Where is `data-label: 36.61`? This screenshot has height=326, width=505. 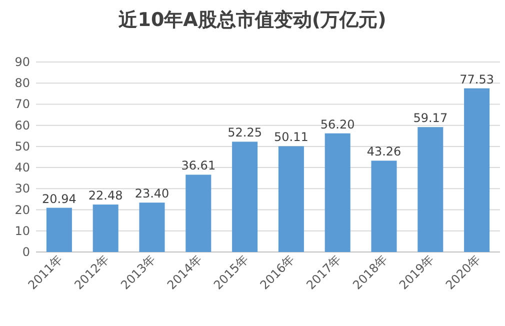
data-label: 36.61 is located at coordinates (198, 165).